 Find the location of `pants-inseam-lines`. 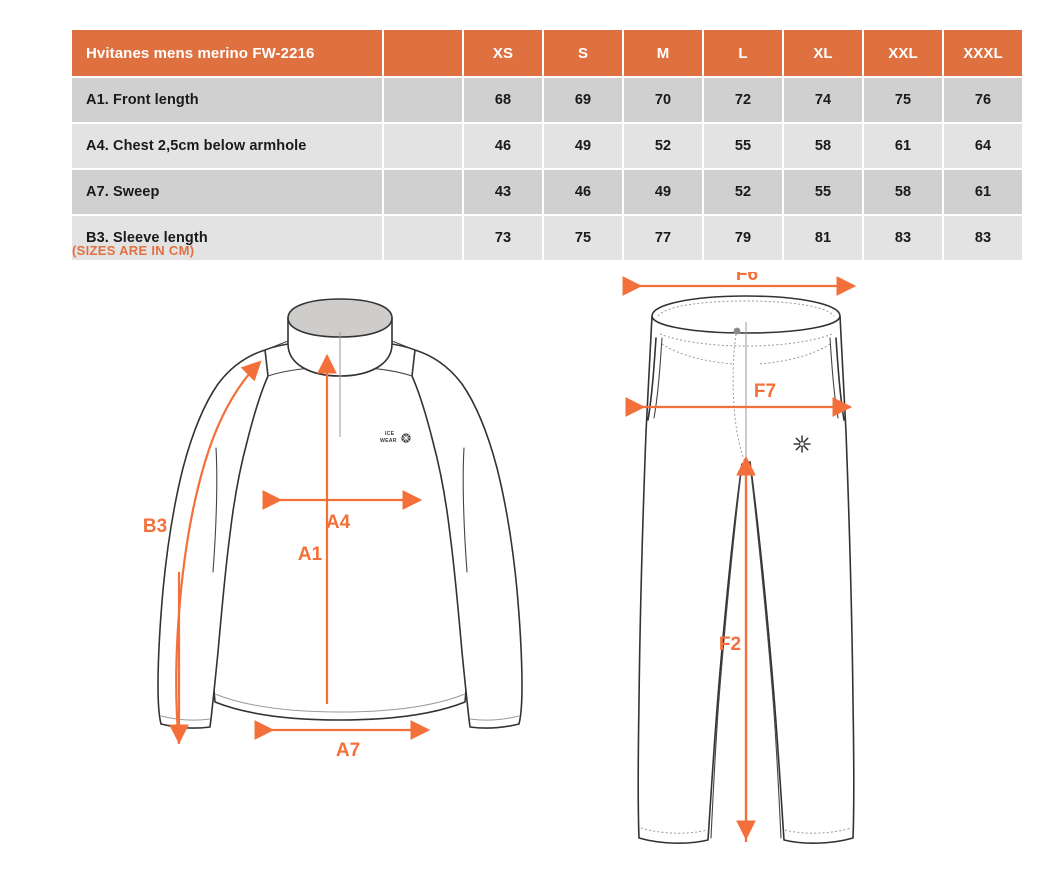

pants-inseam-lines is located at coordinates (746, 651).